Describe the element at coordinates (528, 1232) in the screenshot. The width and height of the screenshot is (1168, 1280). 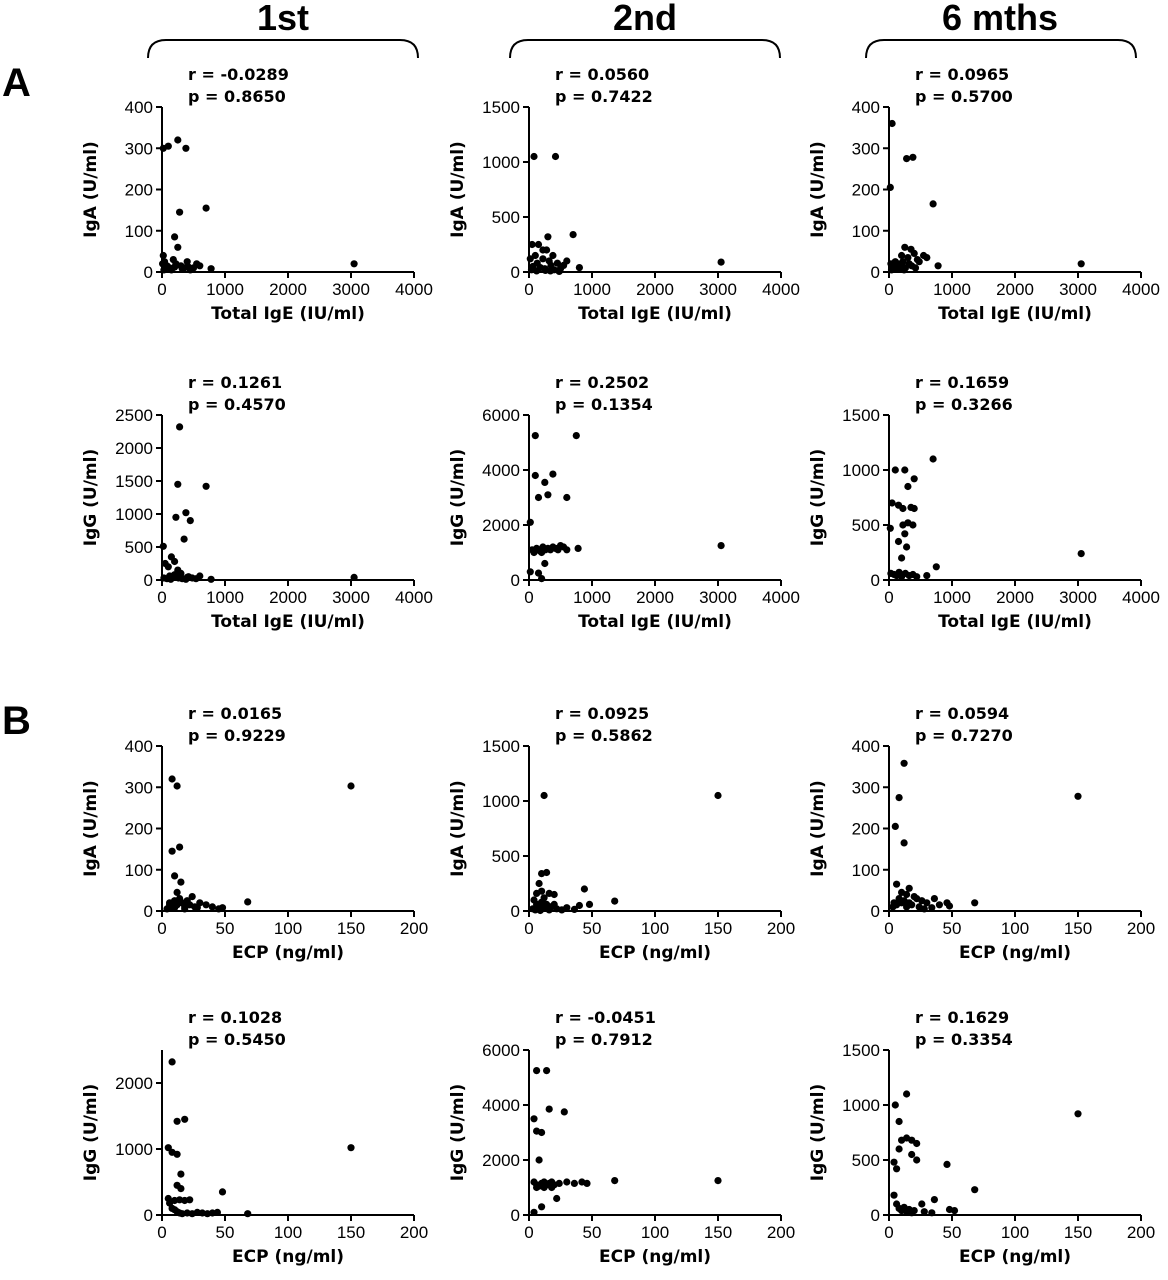
I see `plot-11-xtick-label: 0` at that location.